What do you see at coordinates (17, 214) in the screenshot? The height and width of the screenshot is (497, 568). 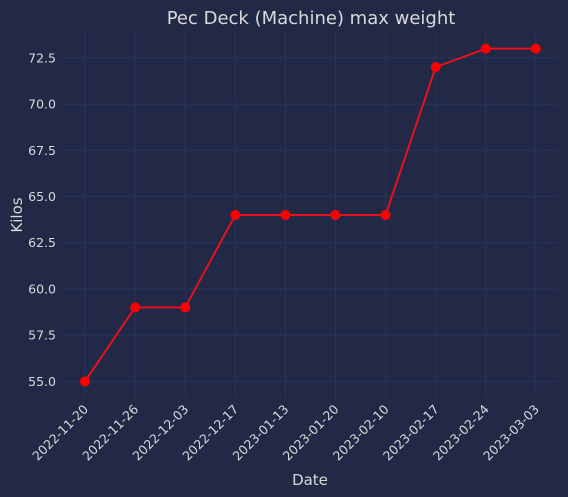 I see `y-axis-label: Kilos` at bounding box center [17, 214].